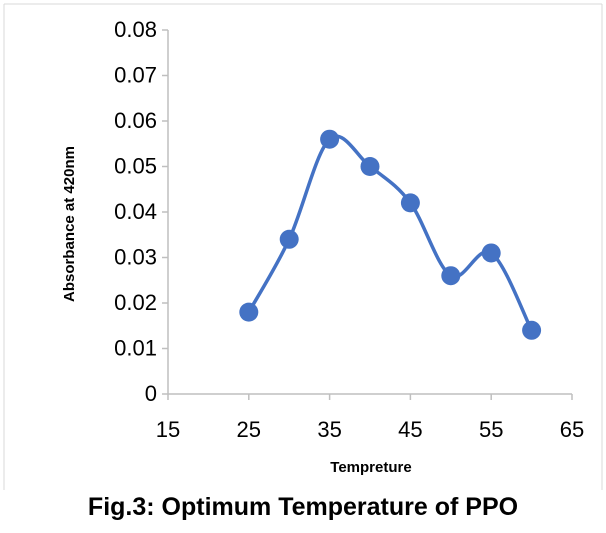  What do you see at coordinates (69, 224) in the screenshot?
I see `y-axis-title: Absorbance at 420nm` at bounding box center [69, 224].